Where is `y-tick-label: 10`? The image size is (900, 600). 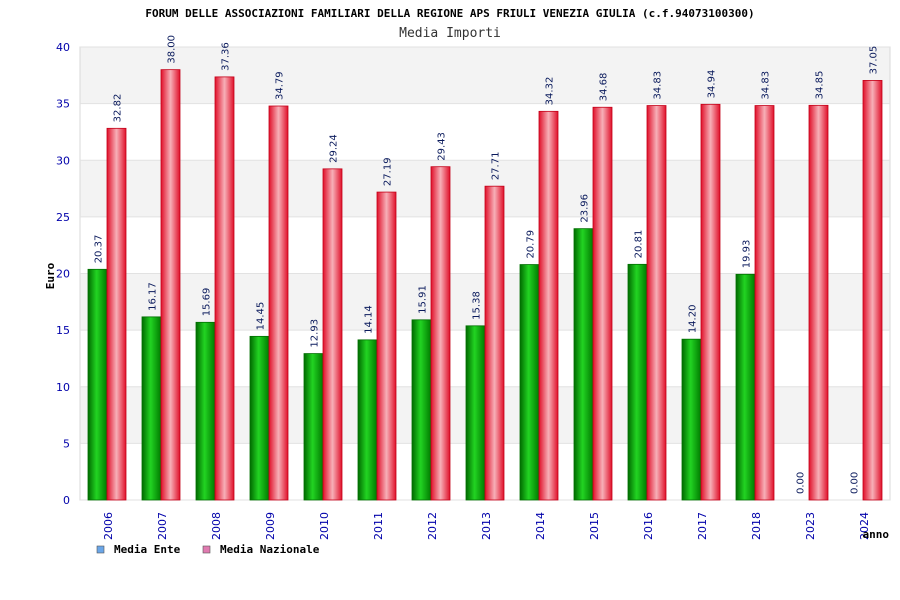
y-tick-label: 10 is located at coordinates (63, 387).